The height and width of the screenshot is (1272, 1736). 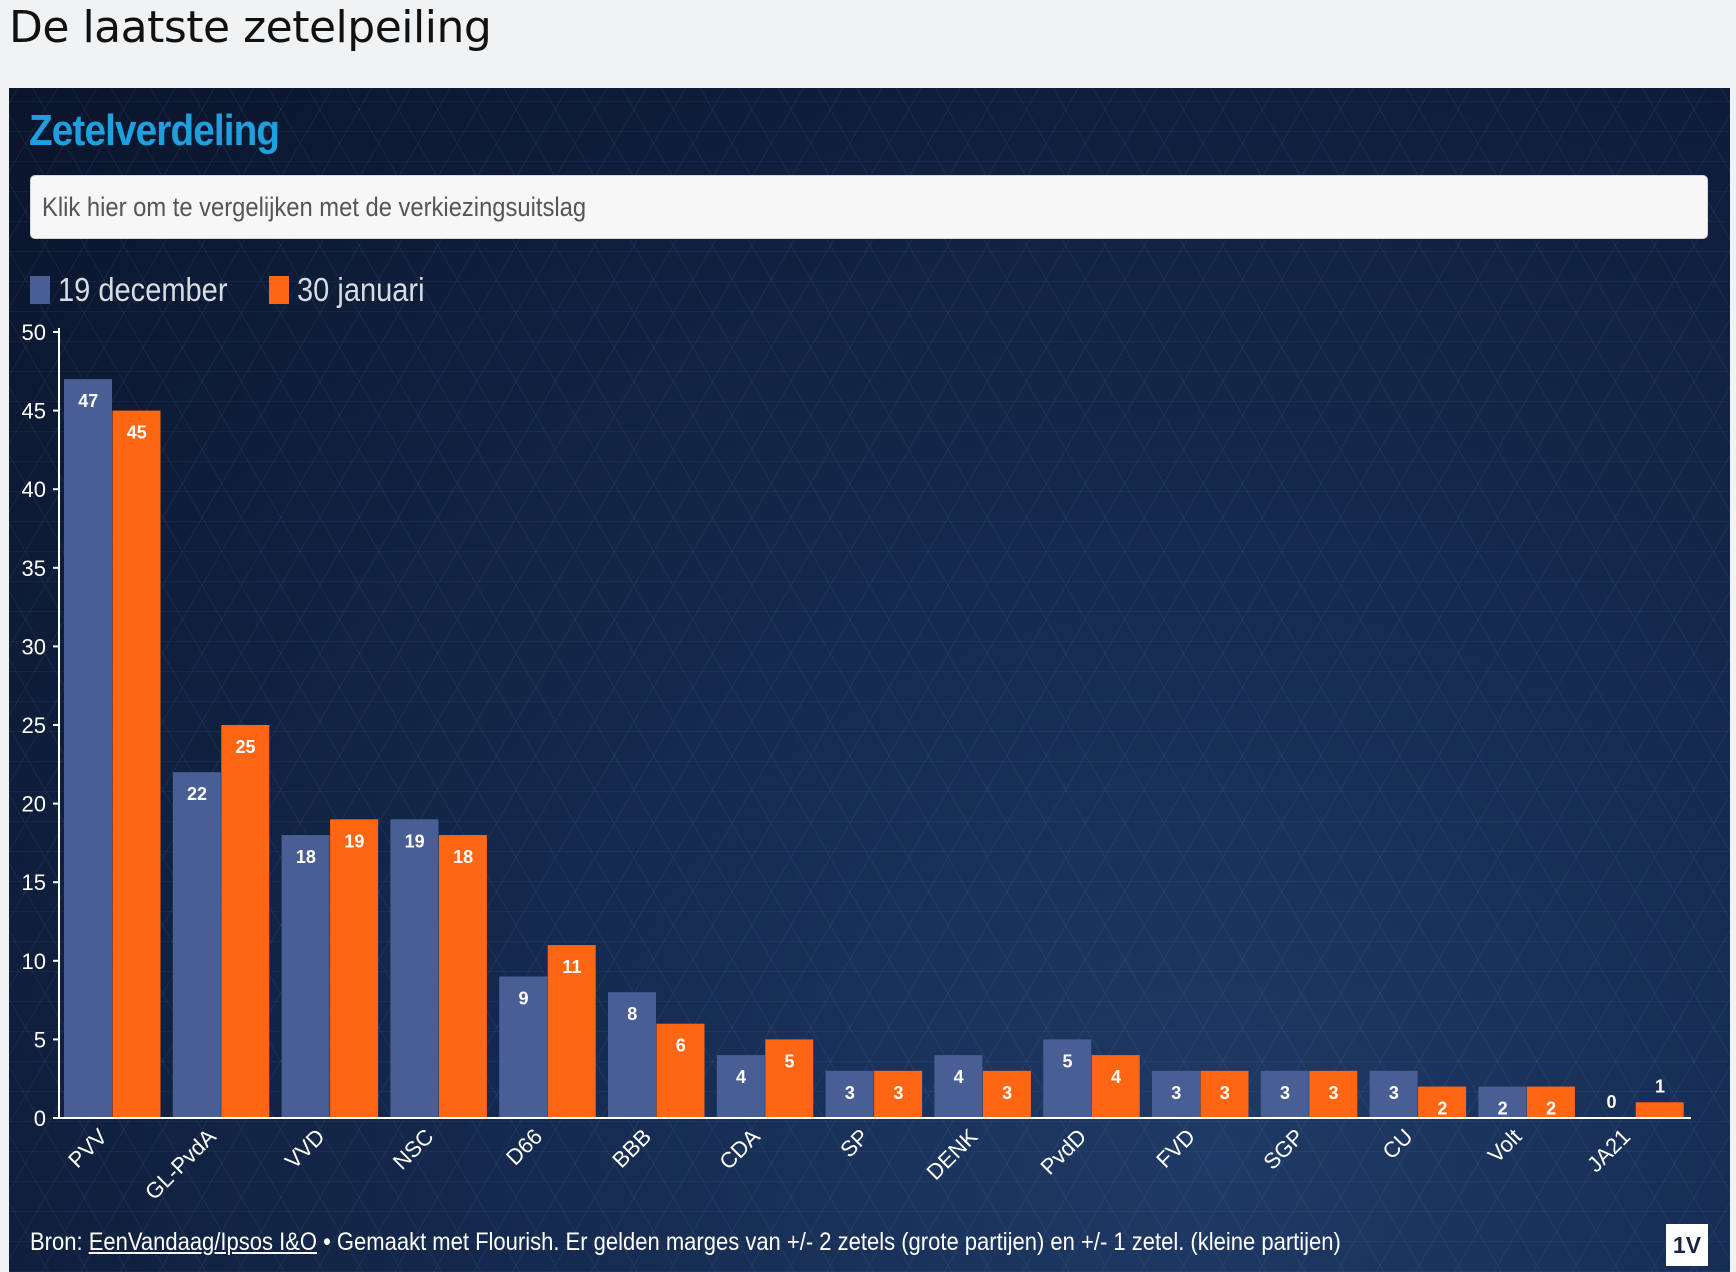 What do you see at coordinates (952, 1154) in the screenshot?
I see `x-tick-label: DENK` at bounding box center [952, 1154].